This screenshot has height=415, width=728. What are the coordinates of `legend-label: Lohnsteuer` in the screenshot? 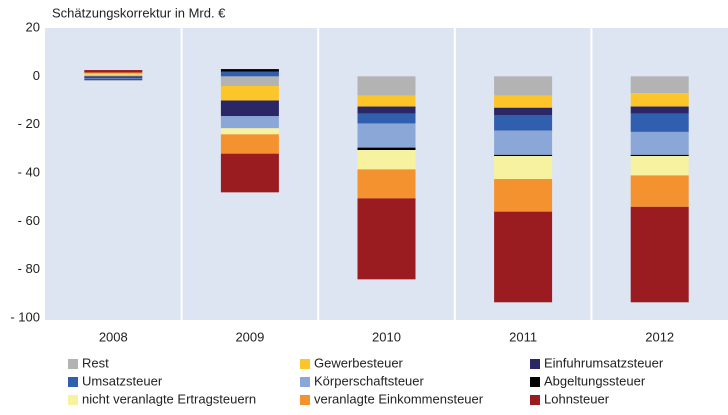 It's located at (577, 398).